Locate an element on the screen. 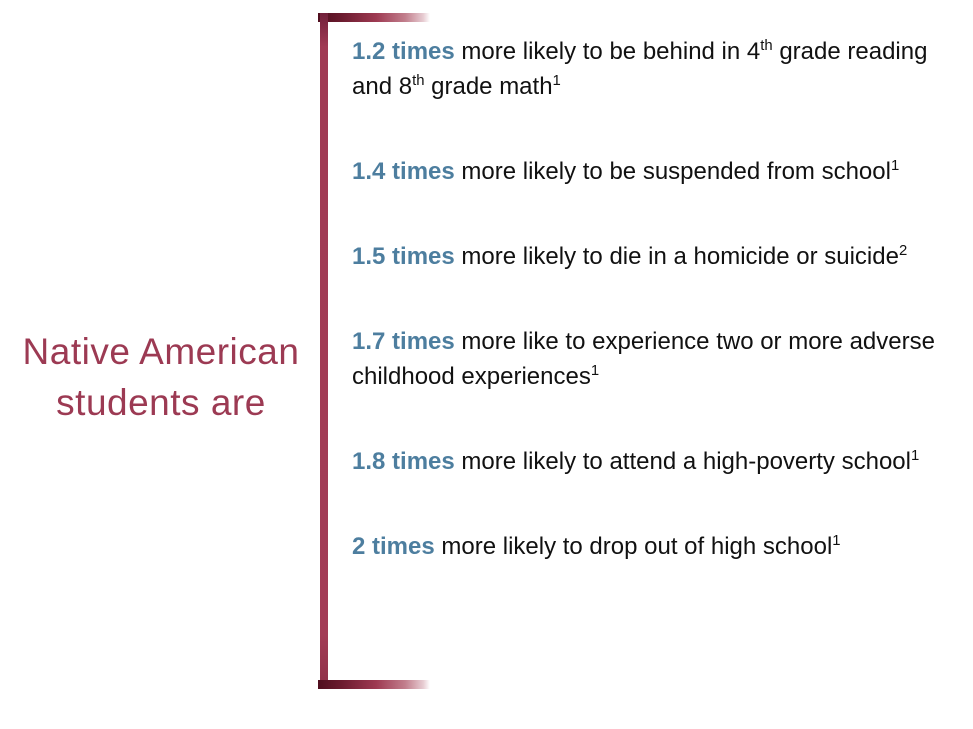 The image size is (973, 729). stat-multiplier: 1.4 times is located at coordinates (403, 171).